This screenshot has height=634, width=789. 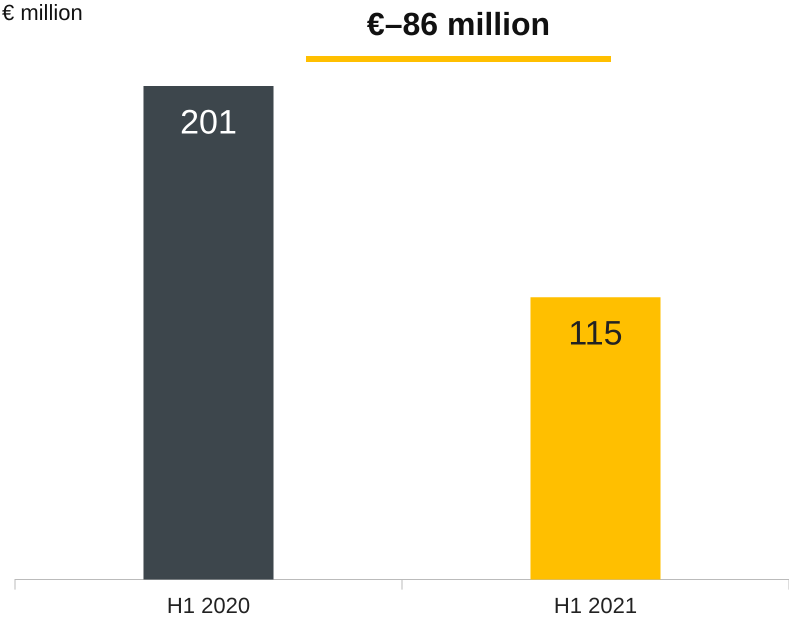 What do you see at coordinates (595, 333) in the screenshot?
I see `data-label: 115` at bounding box center [595, 333].